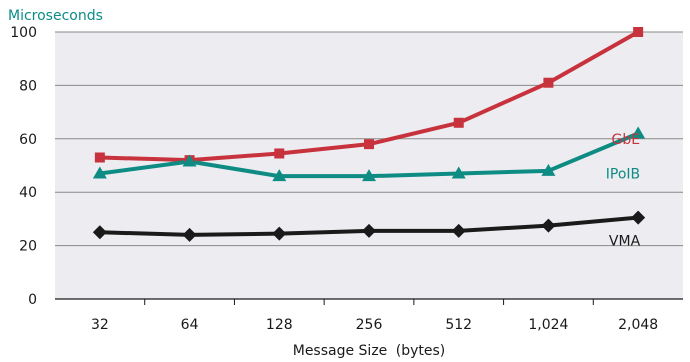 The image size is (690, 362). Describe the element at coordinates (190, 325) in the screenshot. I see `x-tick-label-1: 64` at that location.